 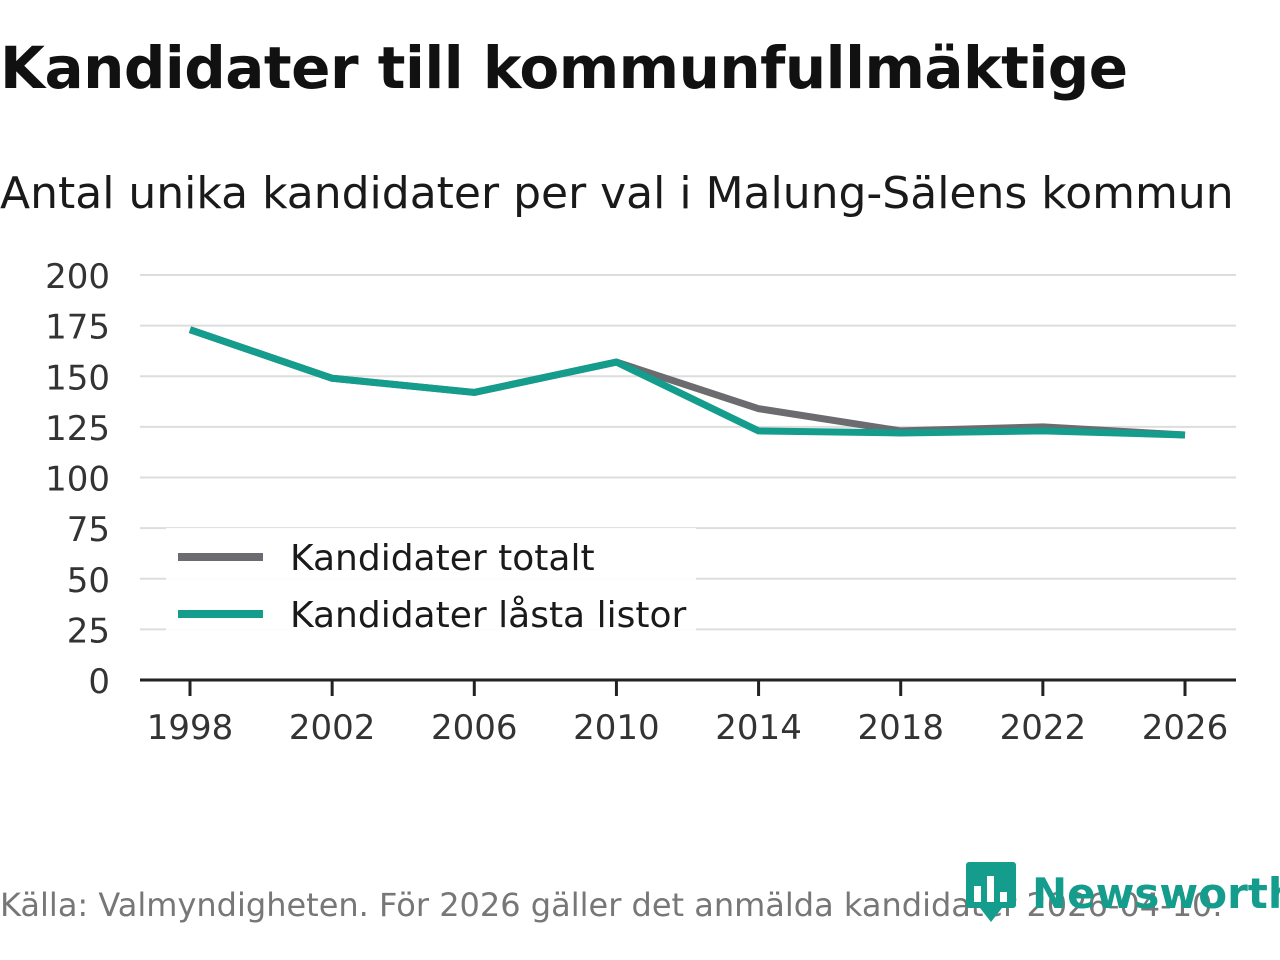 What do you see at coordinates (77, 277) in the screenshot?
I see `y-tick-label: 200` at bounding box center [77, 277].